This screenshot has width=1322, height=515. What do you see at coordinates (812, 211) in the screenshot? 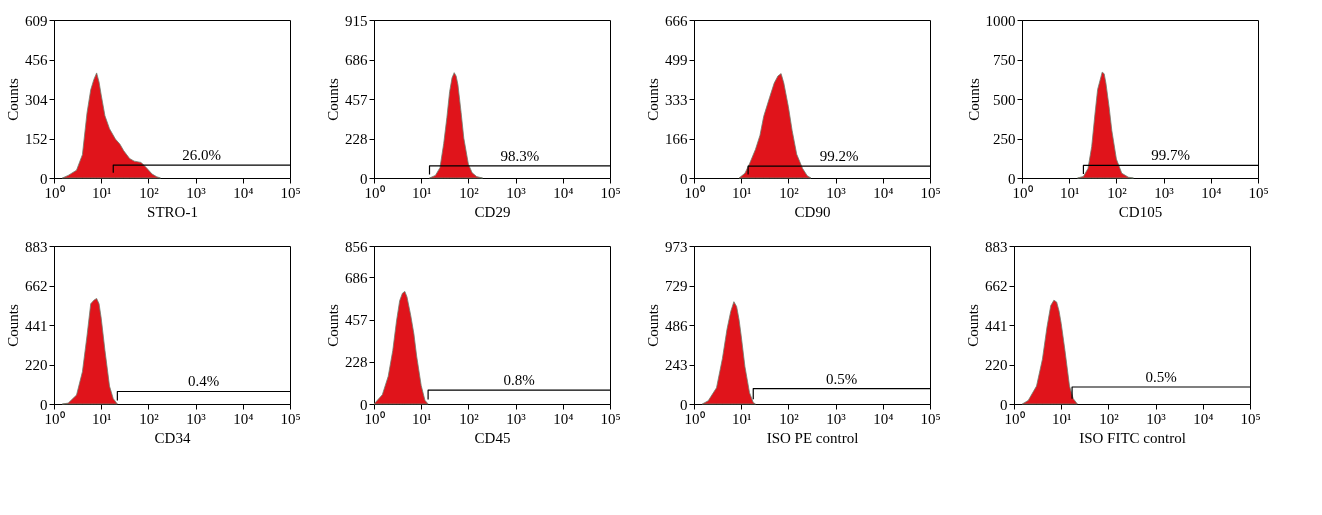
I see `x-axis-title: CD90` at bounding box center [812, 211].